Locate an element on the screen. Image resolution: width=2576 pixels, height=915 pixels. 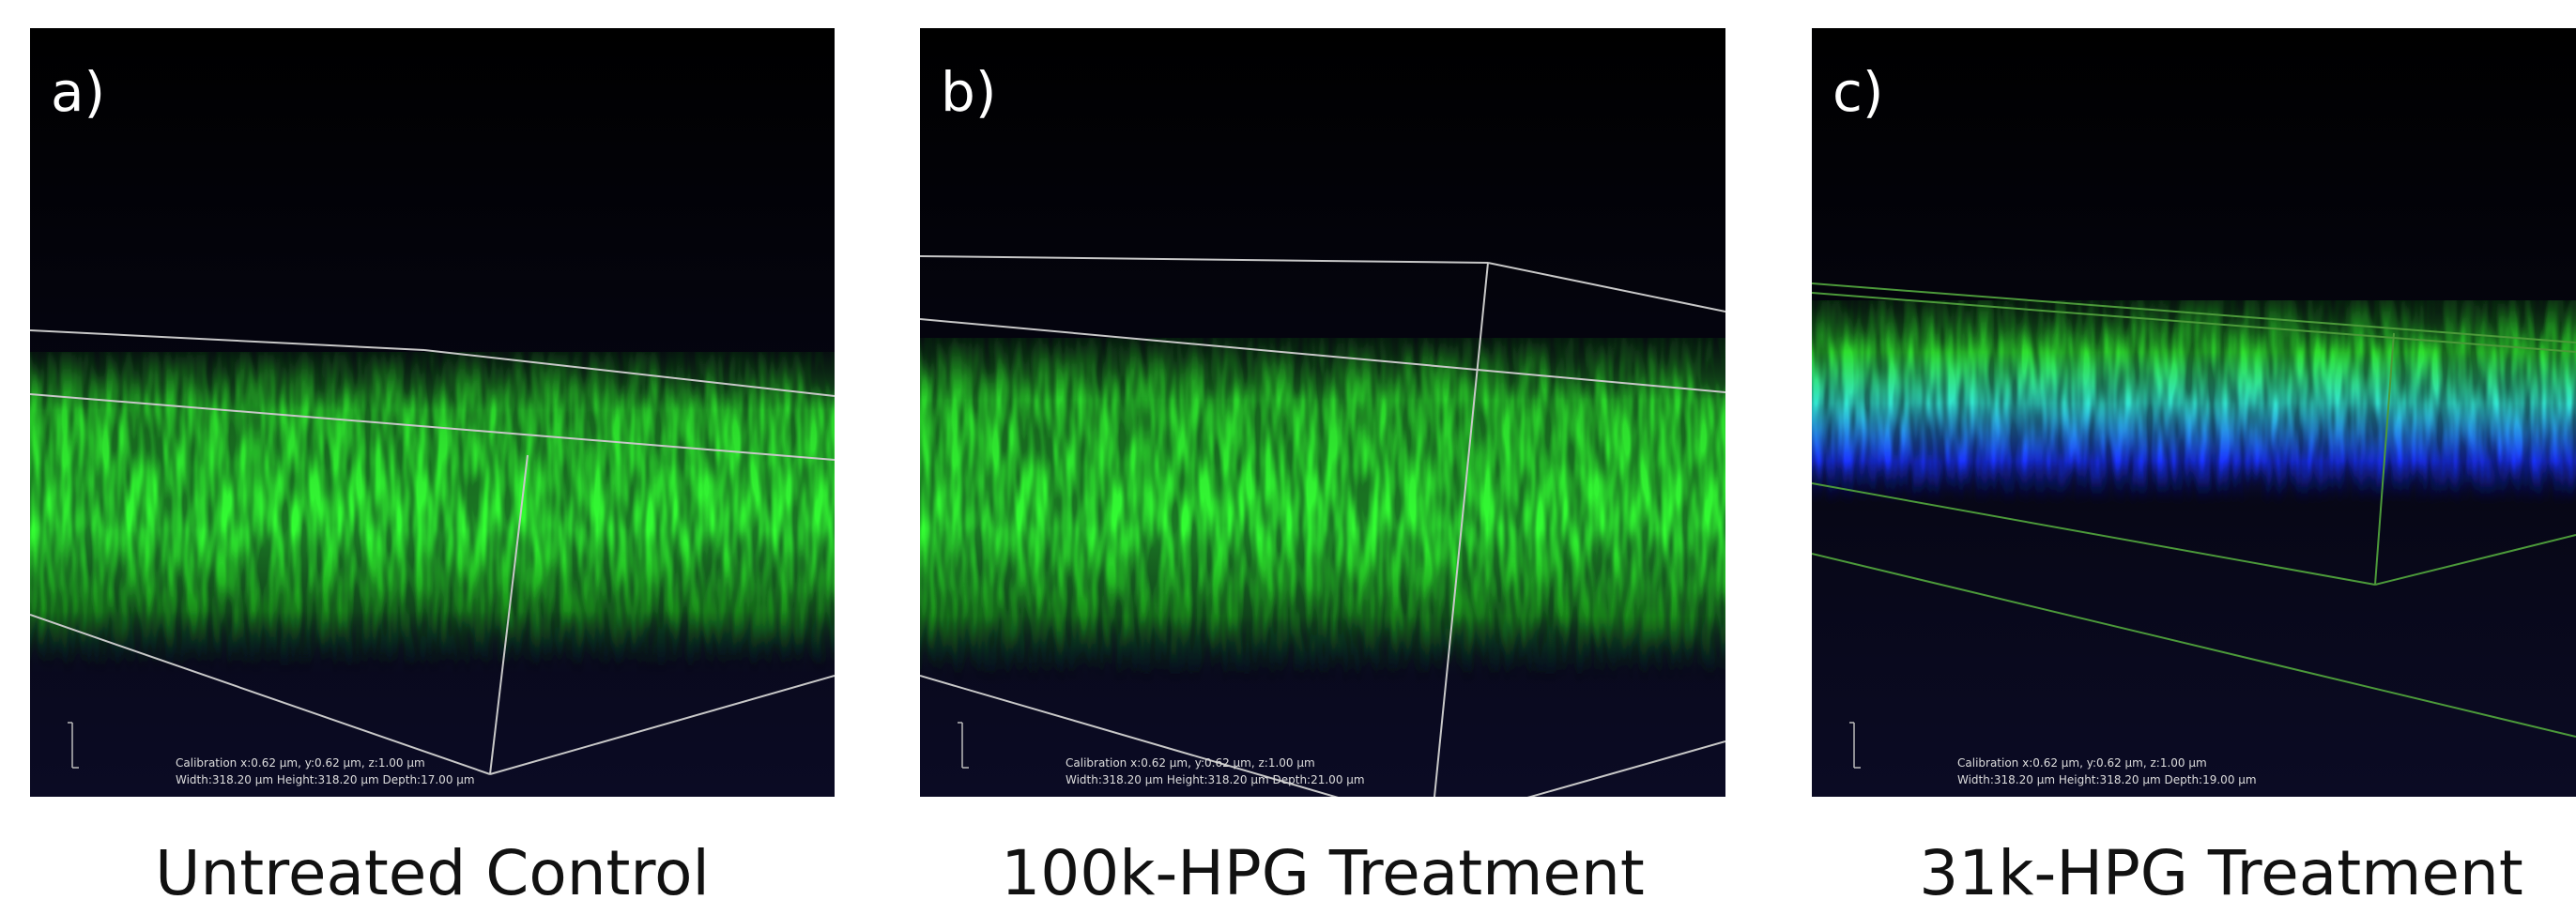
panel-label: b) is located at coordinates (969, 92).